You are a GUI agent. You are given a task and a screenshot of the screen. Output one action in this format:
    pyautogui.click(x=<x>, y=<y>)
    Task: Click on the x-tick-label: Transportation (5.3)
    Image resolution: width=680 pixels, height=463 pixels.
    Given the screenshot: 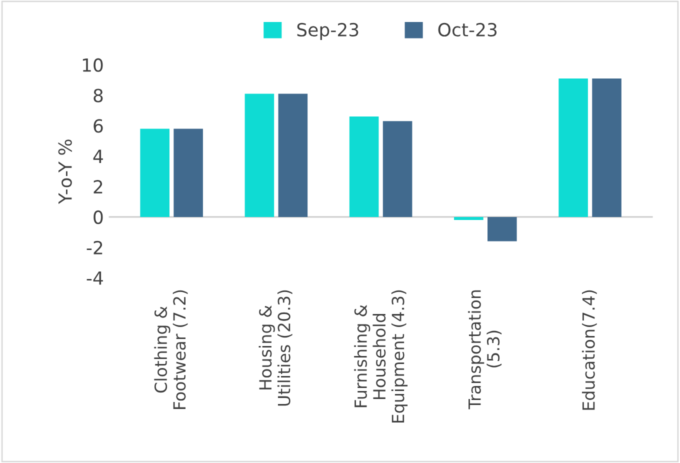 What is the action you would take?
    pyautogui.click(x=485, y=350)
    